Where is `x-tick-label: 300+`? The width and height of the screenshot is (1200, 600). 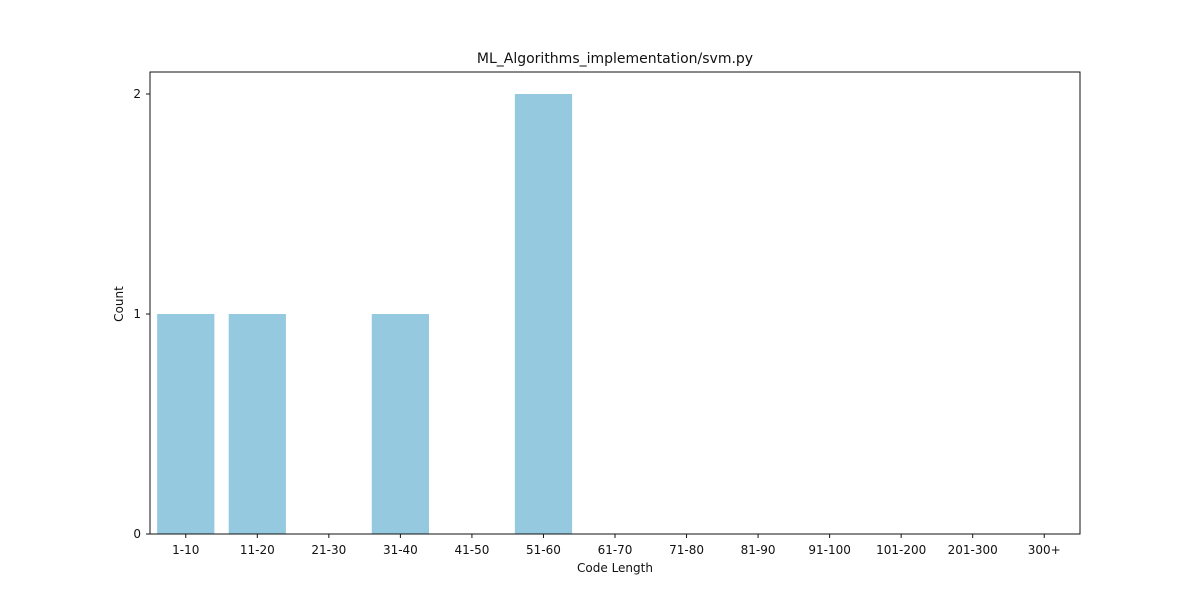
x-tick-label: 300+ is located at coordinates (1044, 550).